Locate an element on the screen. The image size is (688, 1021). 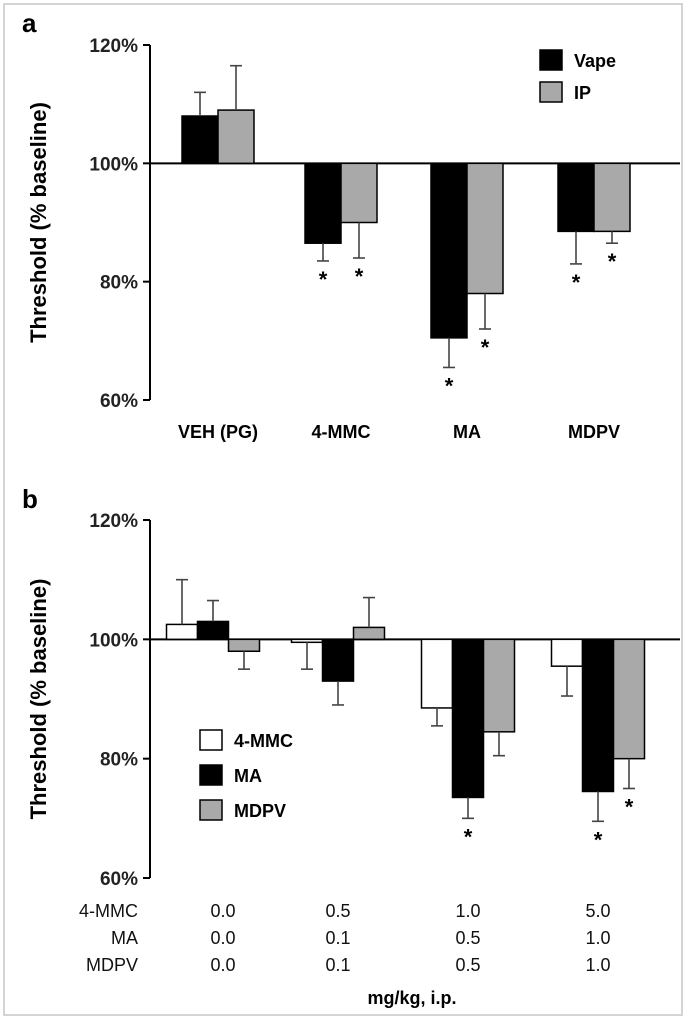
category-label: VEH (PG) is located at coordinates (218, 432).